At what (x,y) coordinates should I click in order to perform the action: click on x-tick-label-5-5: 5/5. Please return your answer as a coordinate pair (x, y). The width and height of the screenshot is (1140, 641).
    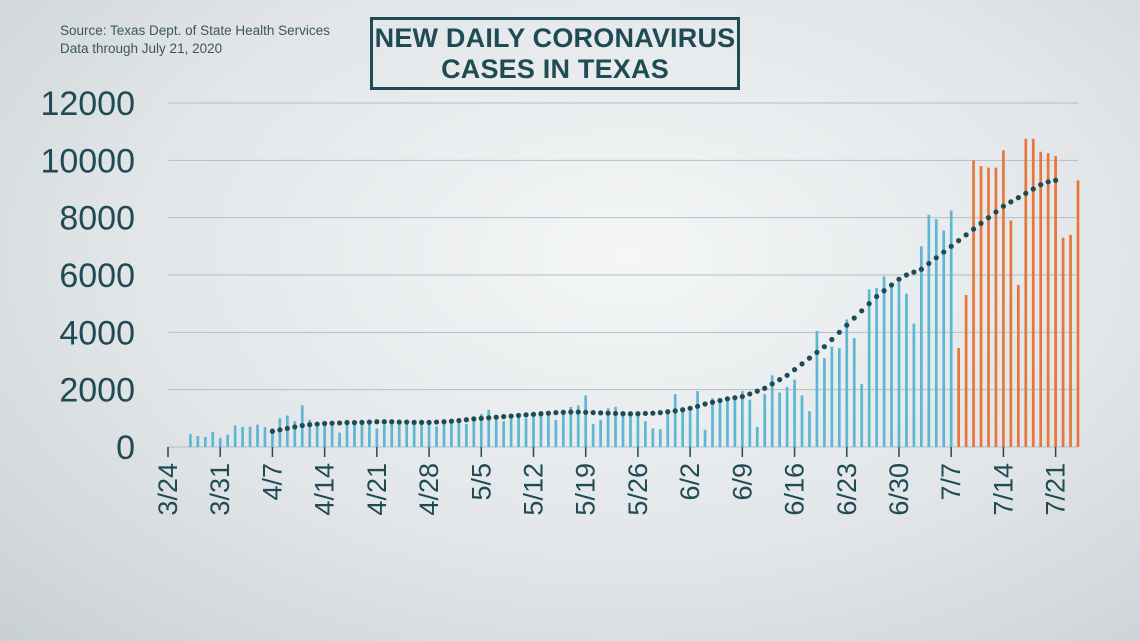
    Looking at the image, I should click on (481, 482).